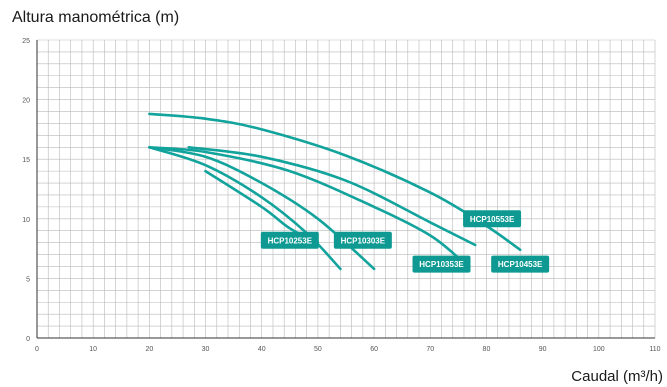 The width and height of the screenshot is (667, 387). I want to click on curve-label-text: HCP10303E, so click(363, 240).